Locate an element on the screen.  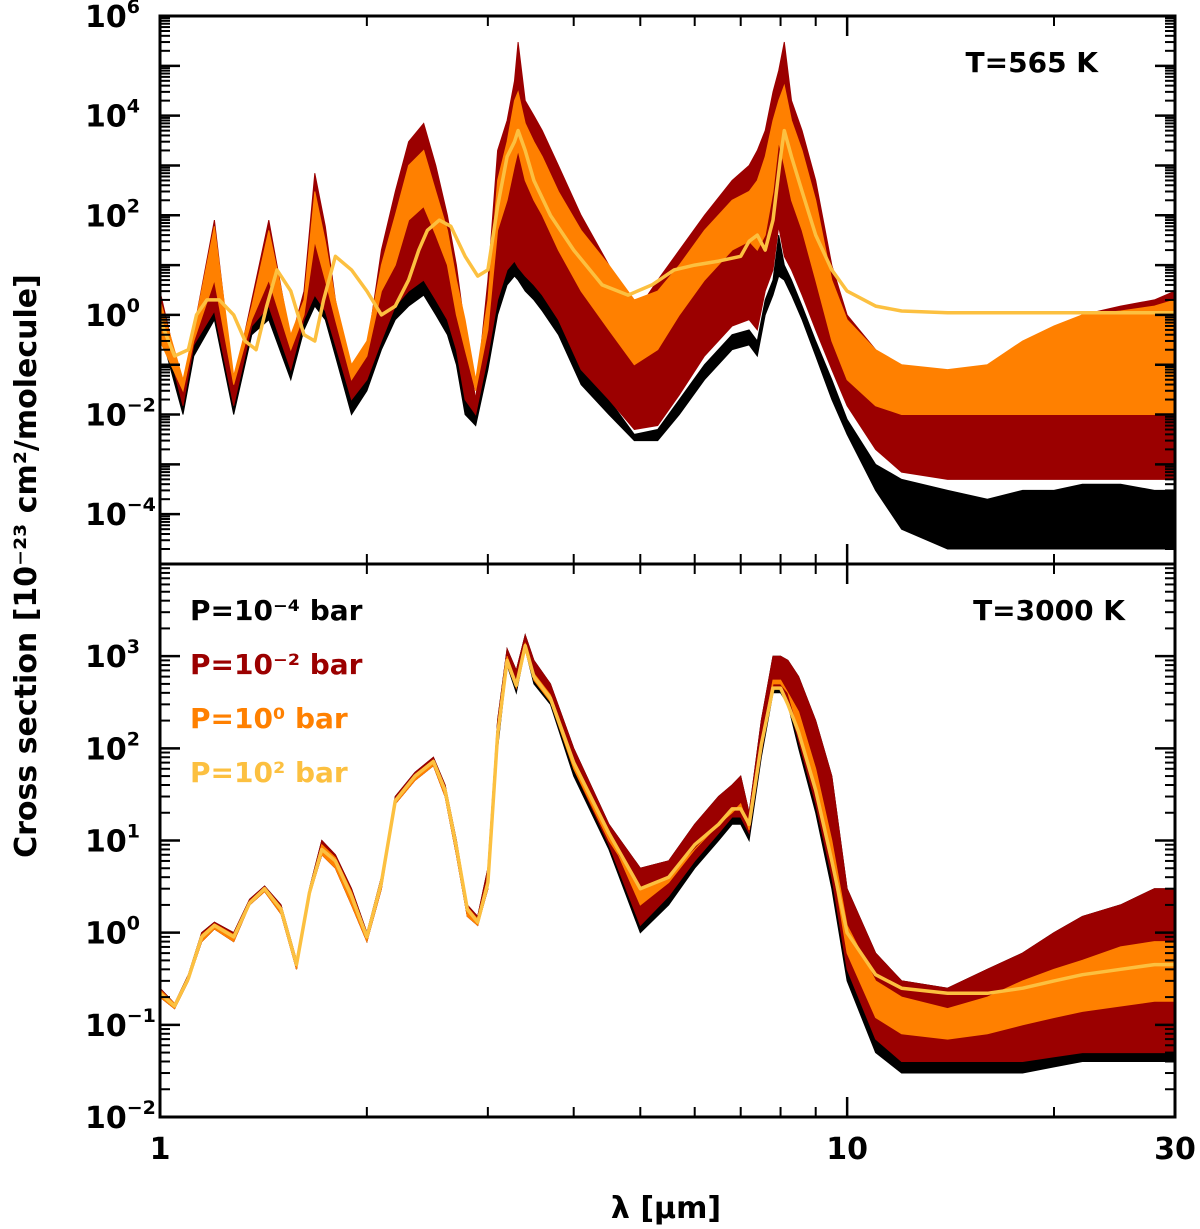
bottom-y-tick-label: 10⁻² is located at coordinates (120, 1116).